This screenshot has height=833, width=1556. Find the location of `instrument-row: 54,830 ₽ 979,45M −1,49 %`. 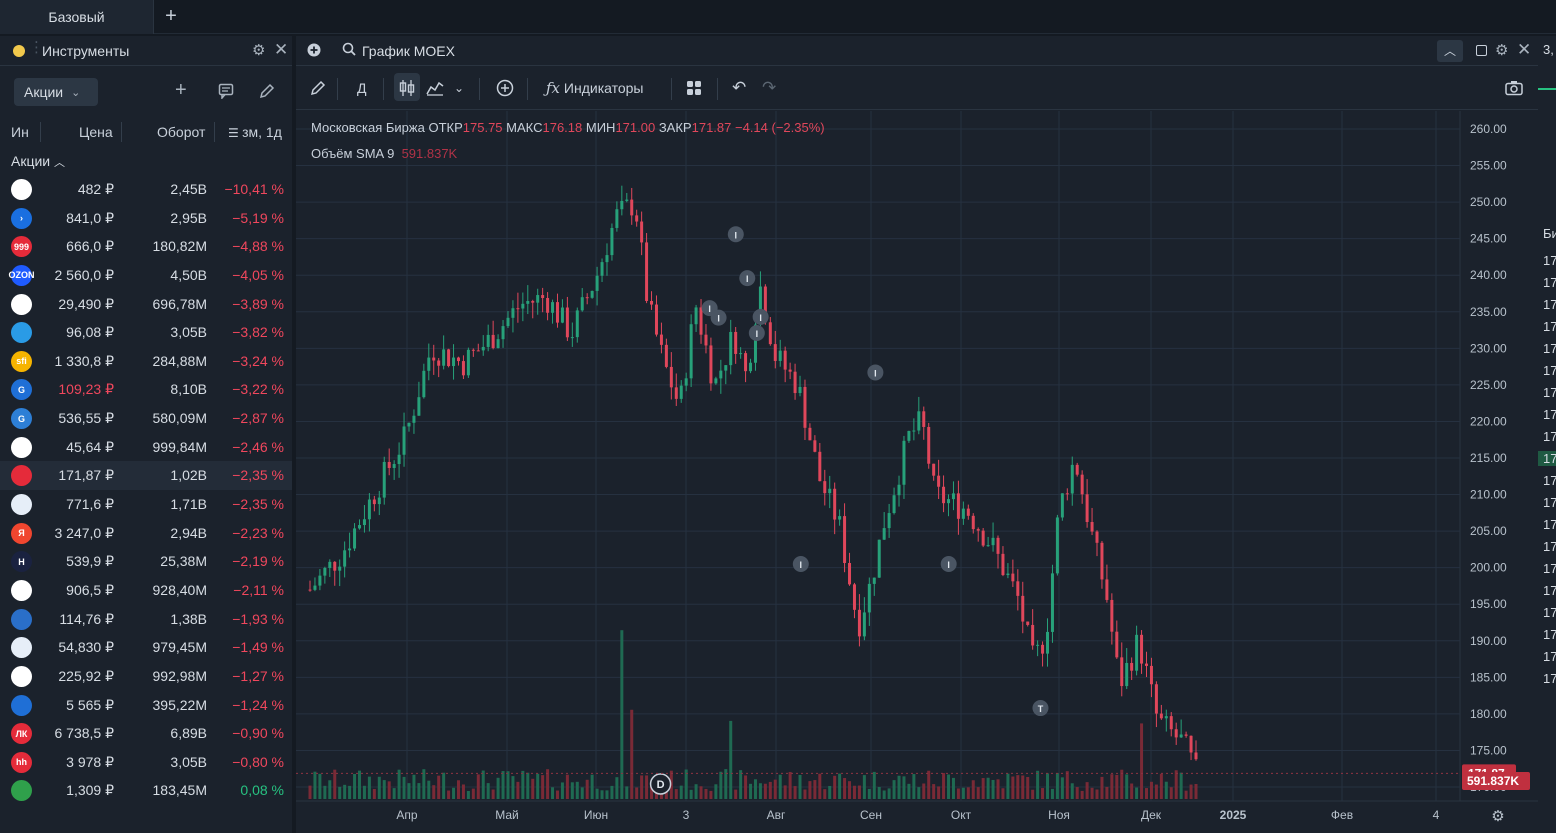

instrument-row: 54,830 ₽ 979,45M −1,49 % is located at coordinates (146, 647).